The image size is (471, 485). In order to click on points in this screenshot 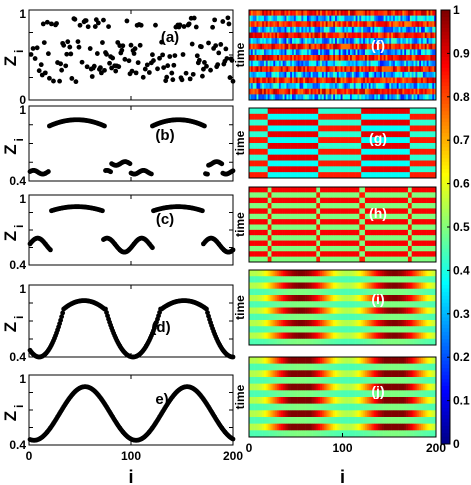, I will do `click(131, 329)`.